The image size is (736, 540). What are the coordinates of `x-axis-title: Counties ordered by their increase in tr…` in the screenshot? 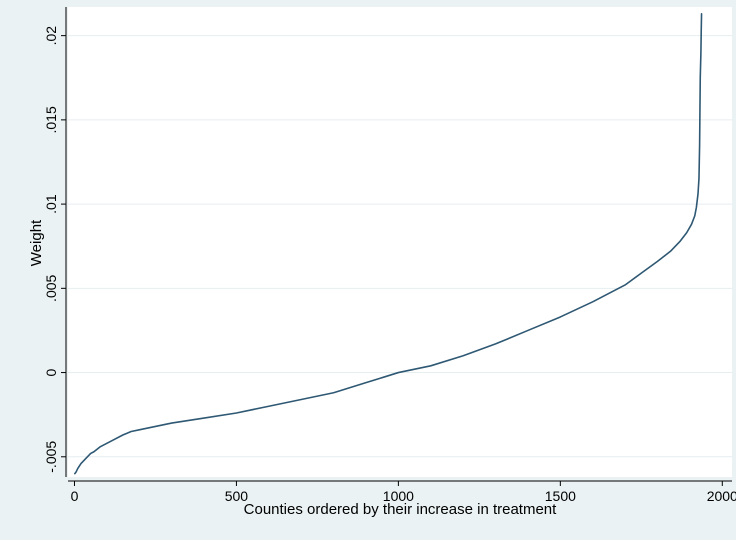 It's located at (400, 509).